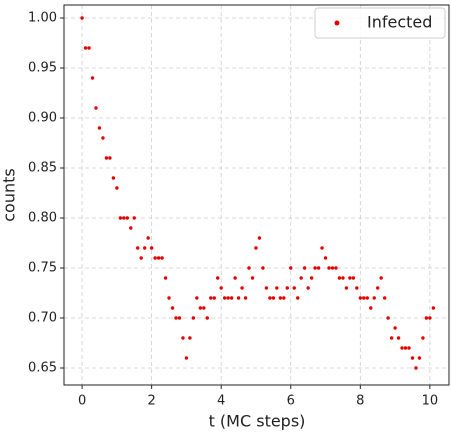 This screenshot has height=432, width=451. Describe the element at coordinates (42, 318) in the screenshot. I see `y-tick-label: 0.70` at that location.